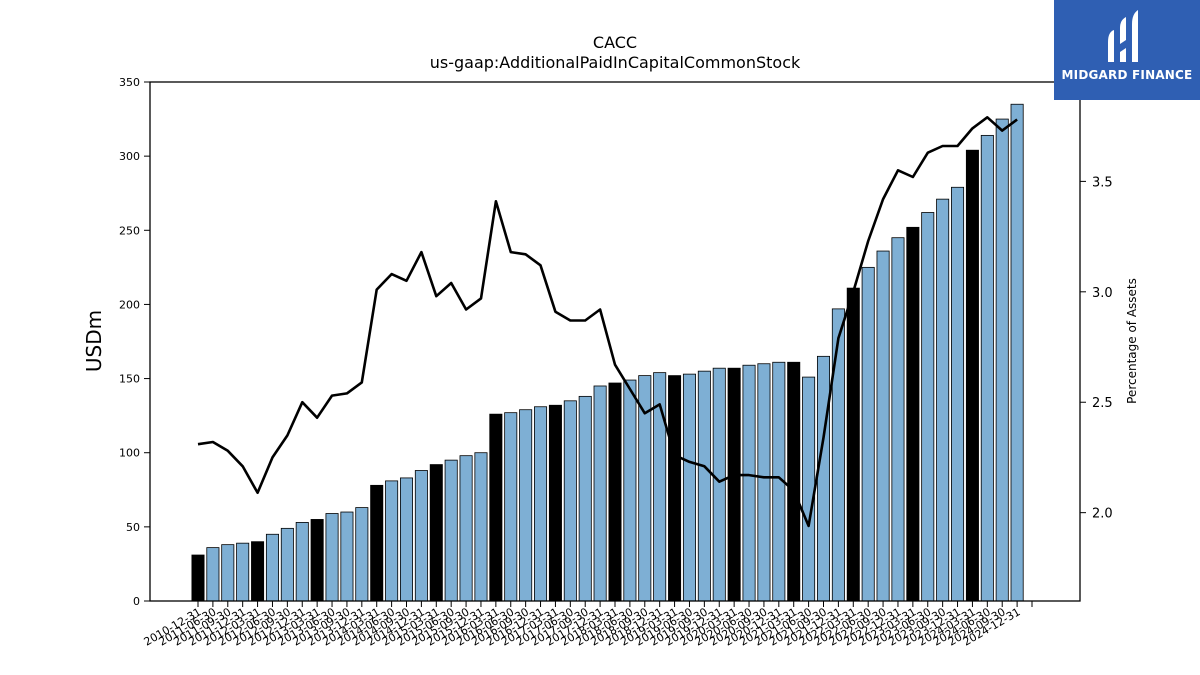  Describe the element at coordinates (94, 341) in the screenshot. I see `y-axis-label: USDm` at that location.